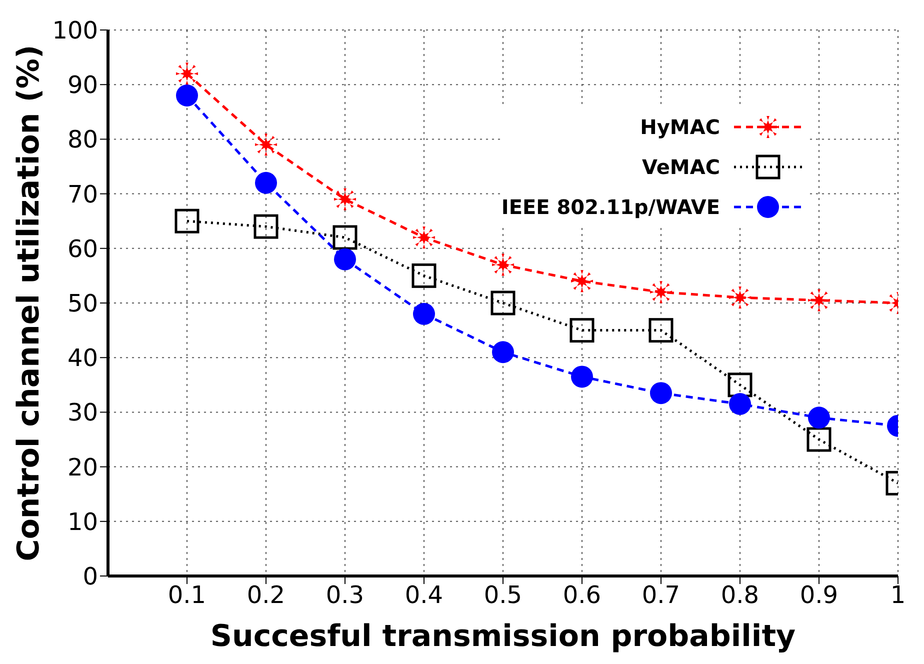 The image size is (924, 664). I want to click on x-tick-label: 0.9, so click(819, 595).